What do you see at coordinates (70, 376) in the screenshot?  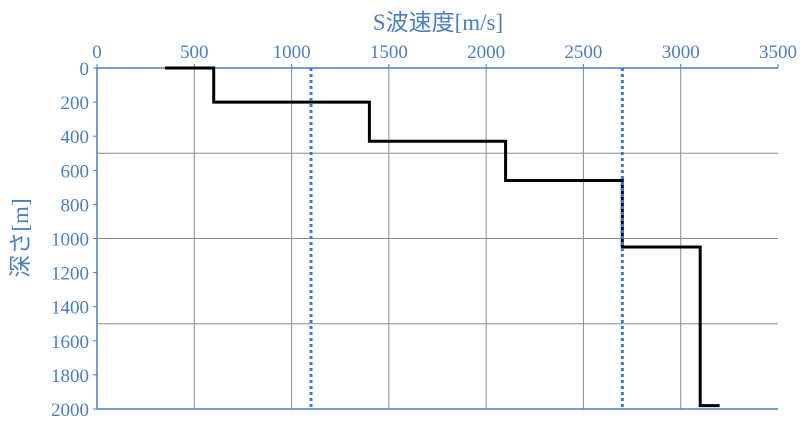 I see `y-tick-label-1800: 1800` at bounding box center [70, 376].